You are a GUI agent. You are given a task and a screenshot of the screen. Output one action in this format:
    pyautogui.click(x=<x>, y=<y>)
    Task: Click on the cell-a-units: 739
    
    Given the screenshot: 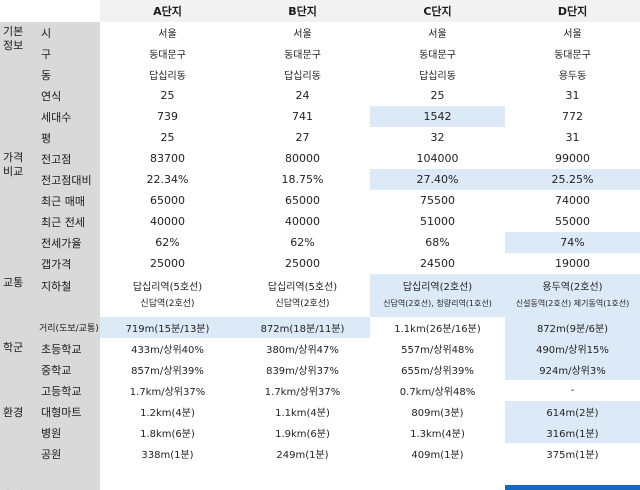 What is the action you would take?
    pyautogui.click(x=167, y=116)
    